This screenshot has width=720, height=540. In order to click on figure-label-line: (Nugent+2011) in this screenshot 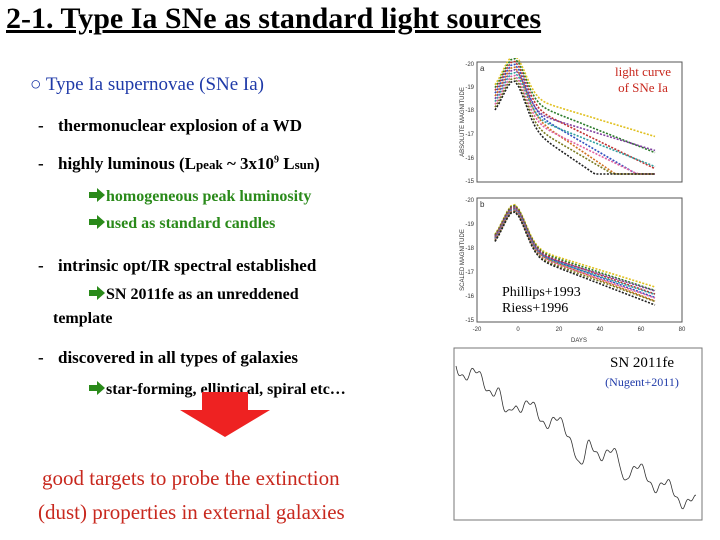, I will do `click(642, 382)`.